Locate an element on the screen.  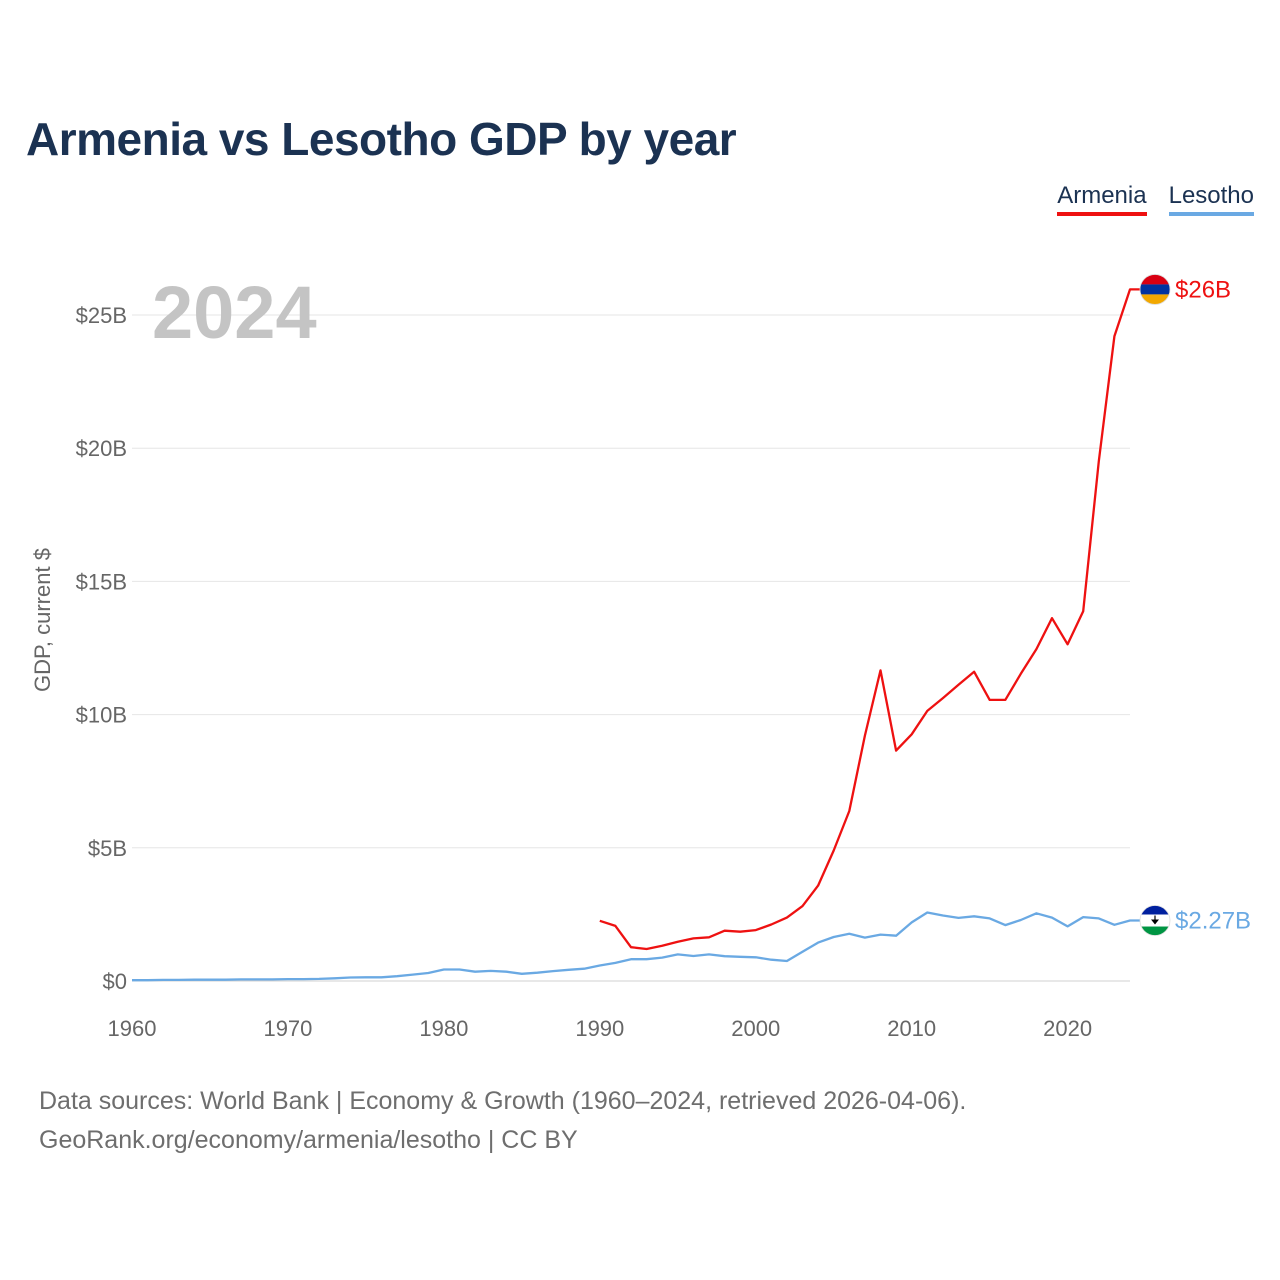
y-tick-label: $10B is located at coordinates (101, 715).